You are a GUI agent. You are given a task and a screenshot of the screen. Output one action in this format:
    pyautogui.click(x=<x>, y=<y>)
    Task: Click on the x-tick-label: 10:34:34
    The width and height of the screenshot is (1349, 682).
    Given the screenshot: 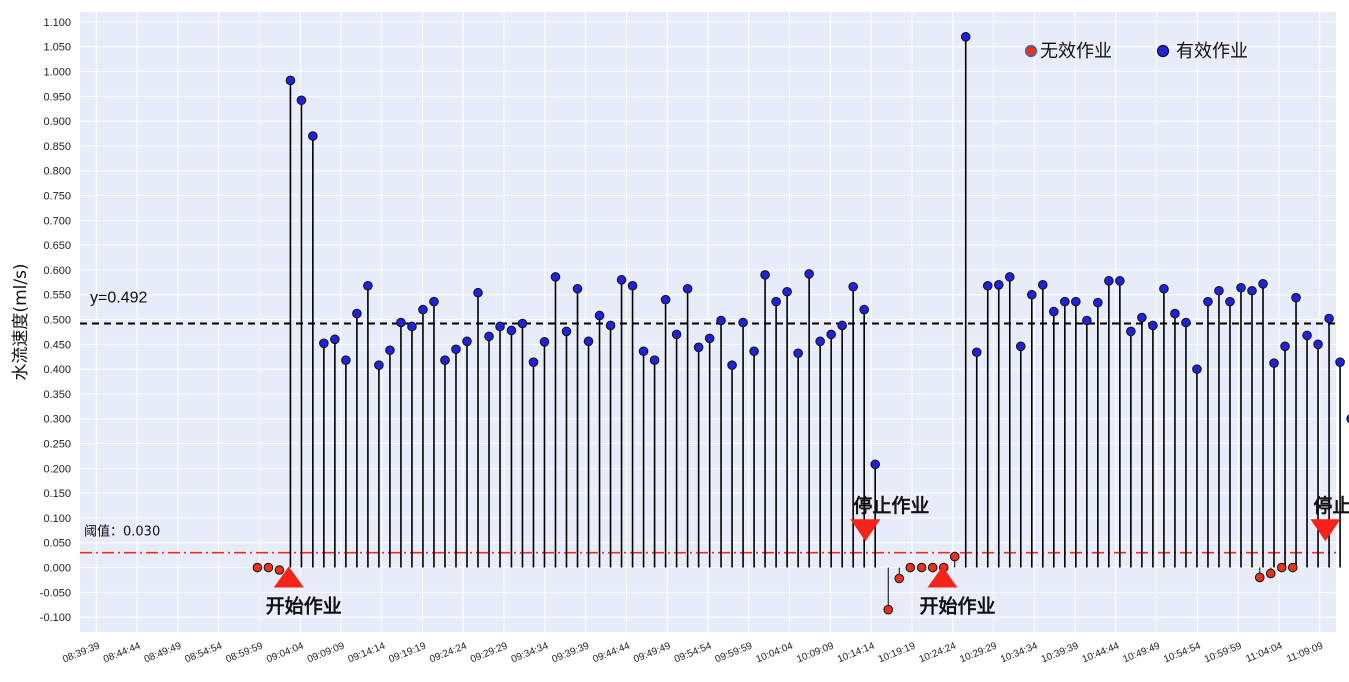 What is the action you would take?
    pyautogui.click(x=1019, y=652)
    